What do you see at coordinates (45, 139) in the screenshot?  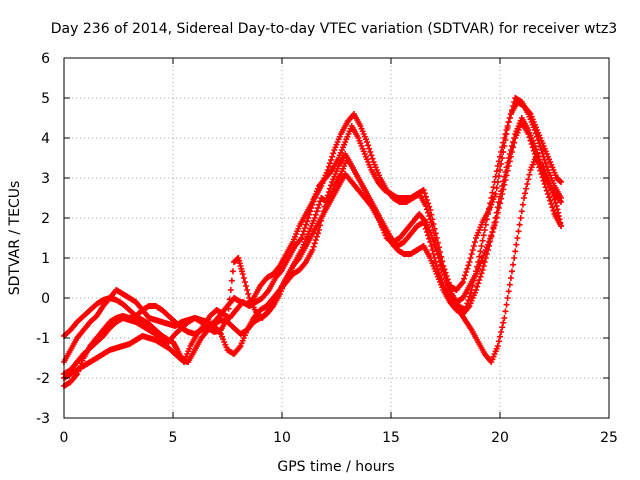 I see `y-tick-label: 4` at bounding box center [45, 139].